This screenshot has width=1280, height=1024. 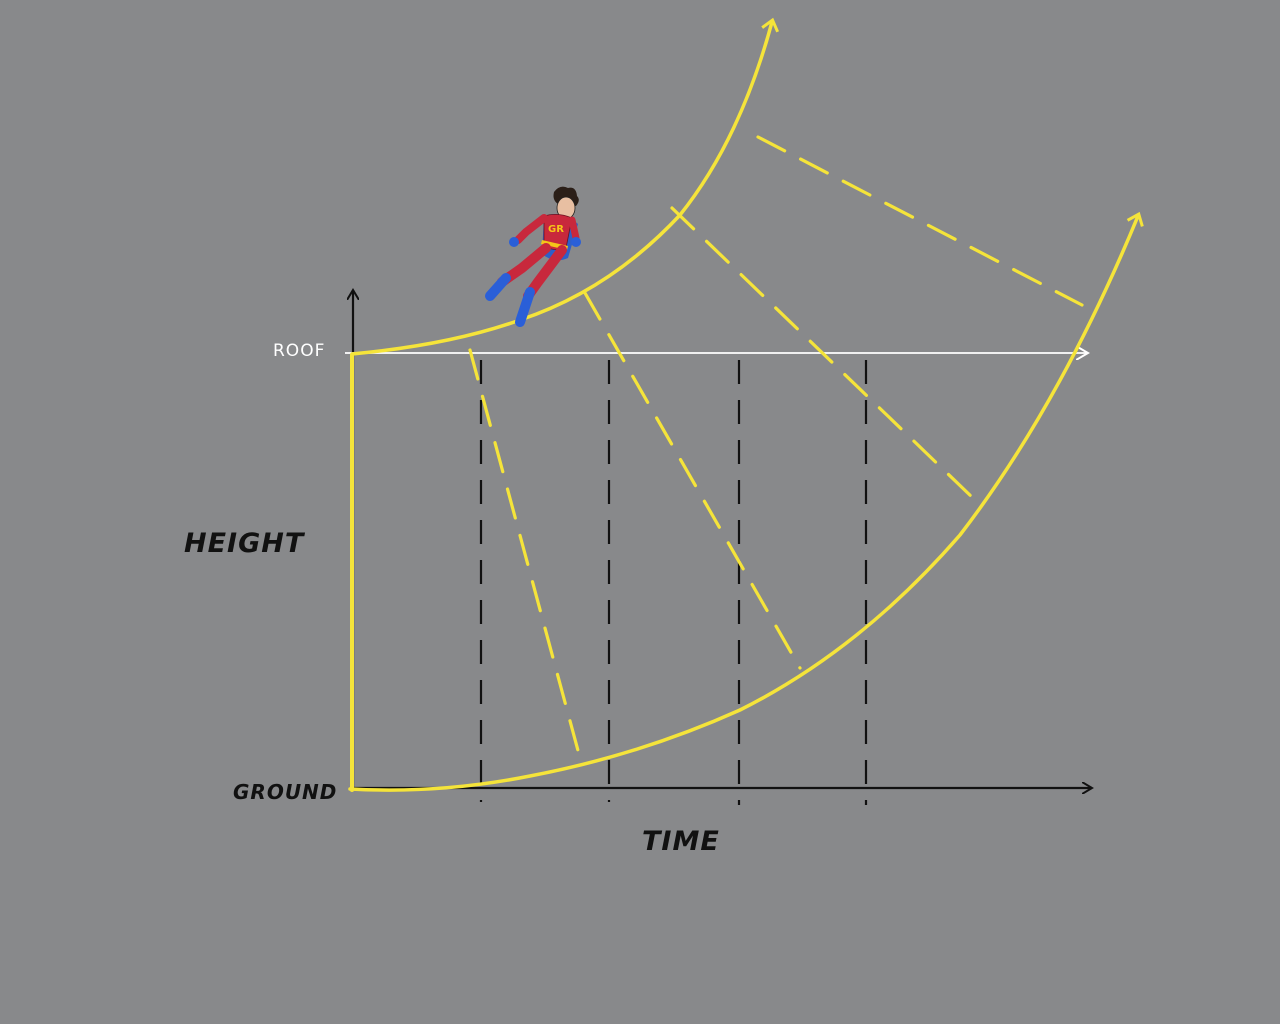 I want to click on chest-letters: GR, so click(x=556, y=229).